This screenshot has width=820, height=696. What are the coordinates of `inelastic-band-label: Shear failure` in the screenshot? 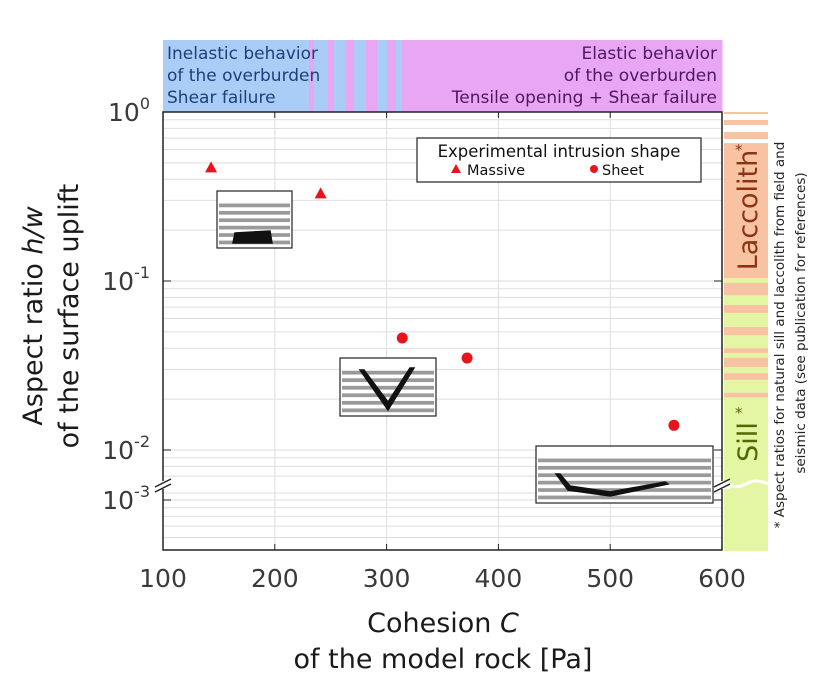 It's located at (221, 98).